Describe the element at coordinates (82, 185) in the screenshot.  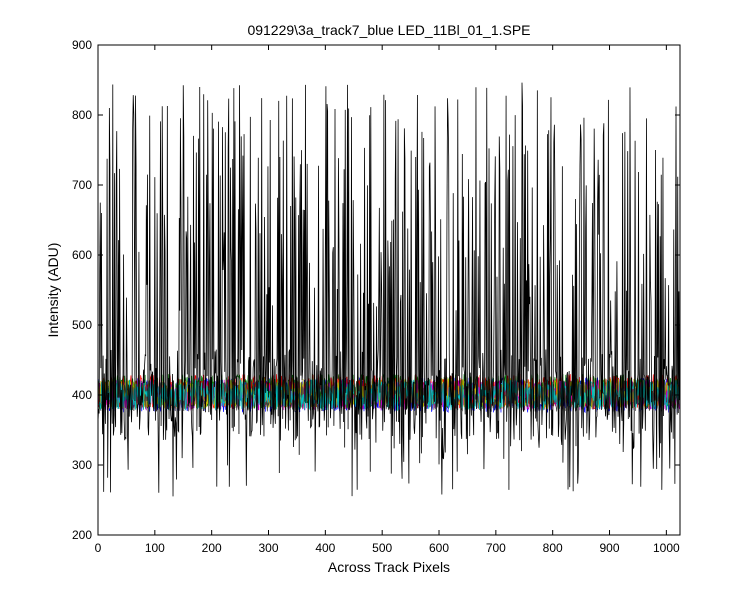
I see `y-tick-label: 700` at that location.